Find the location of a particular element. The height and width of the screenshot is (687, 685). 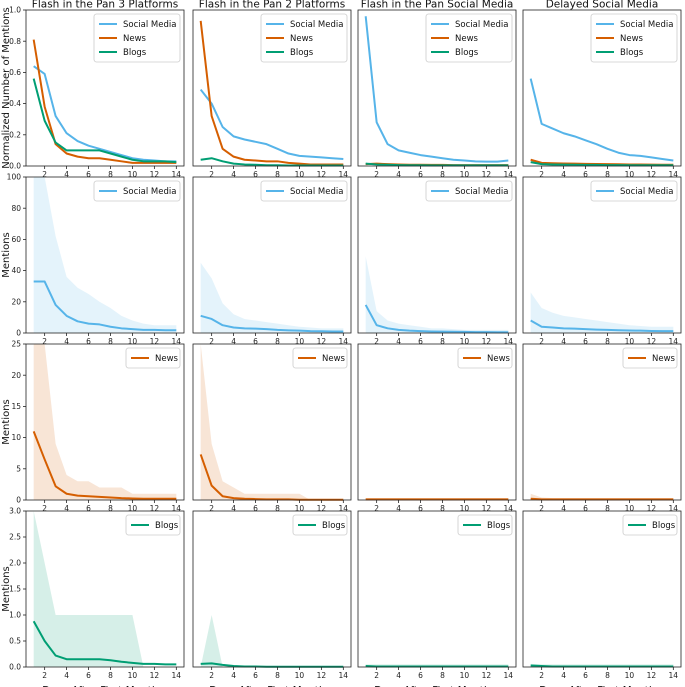

subplot-r2-c2: 2 4 6 8 10 12 14 Social Media is located at coordinates (272, 261).